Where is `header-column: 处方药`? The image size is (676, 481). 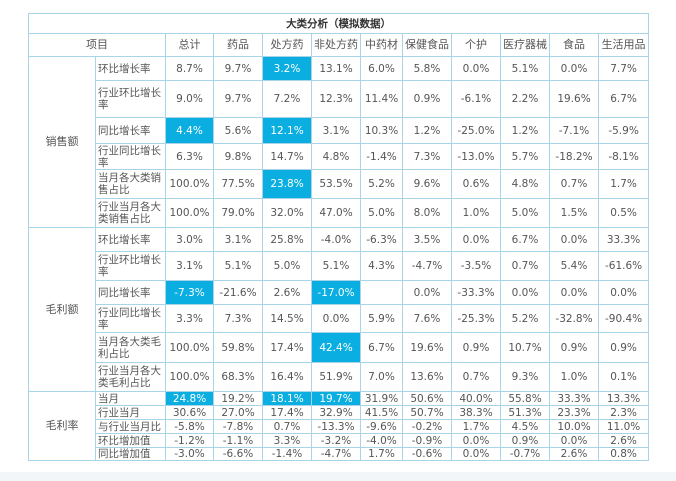
header-column: 处方药 is located at coordinates (287, 45).